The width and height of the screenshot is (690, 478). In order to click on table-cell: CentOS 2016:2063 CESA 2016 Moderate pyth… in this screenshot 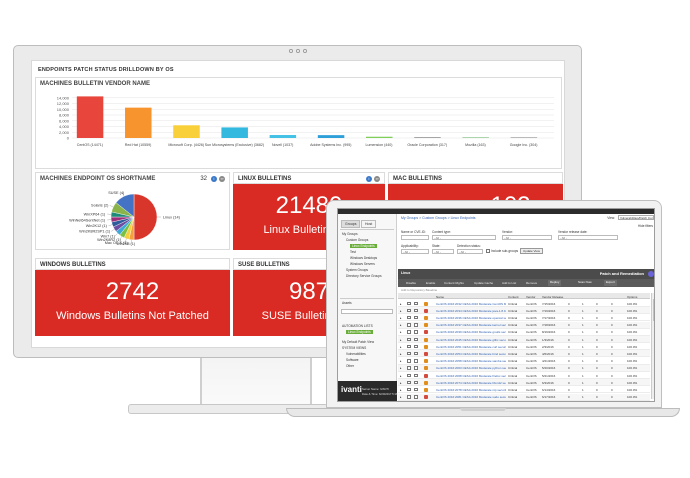, I will do `click(471, 368)`.